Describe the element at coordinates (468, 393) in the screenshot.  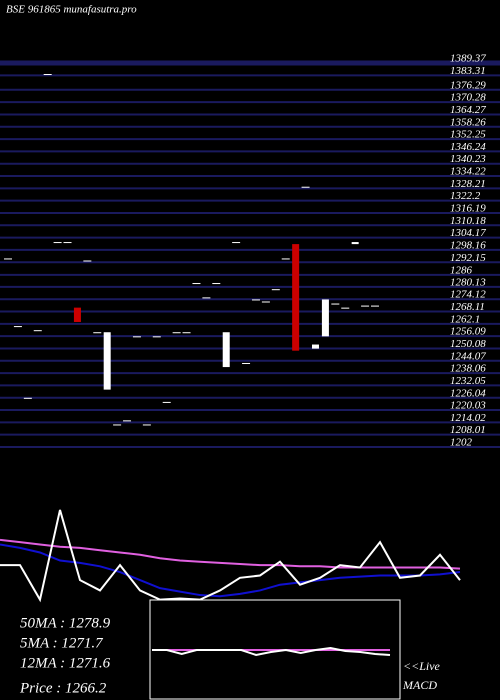
I see `y-tick-label: 1226.04` at that location.